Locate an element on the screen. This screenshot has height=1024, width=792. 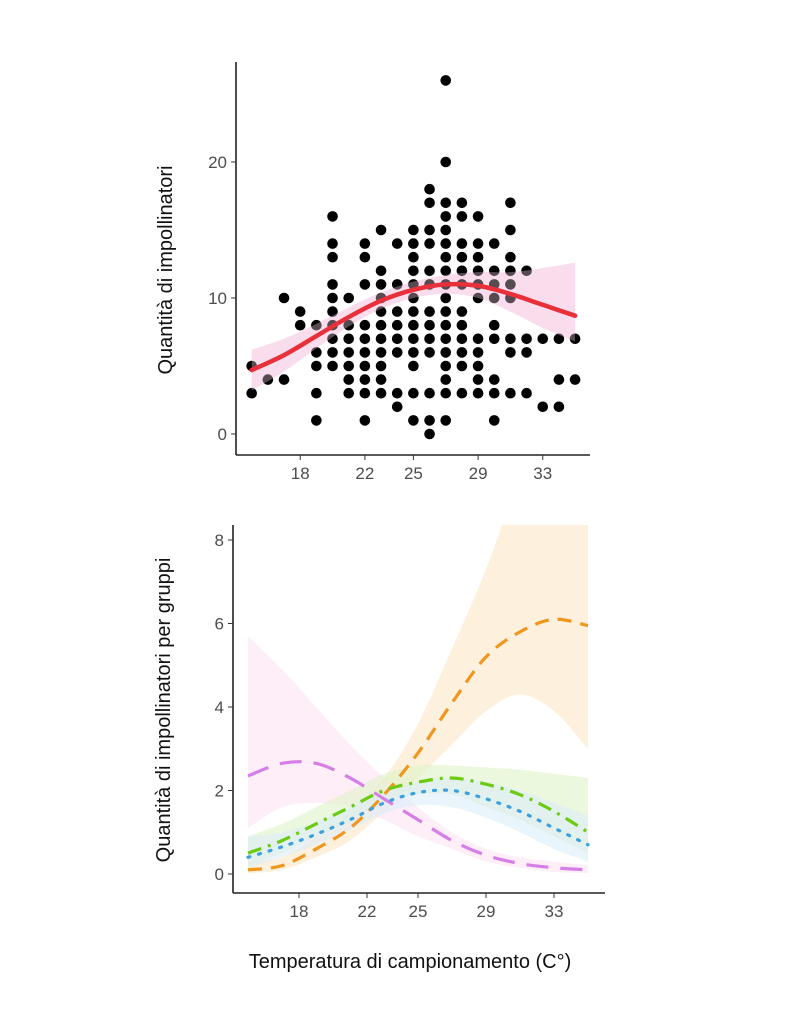
bottom-x-tick-label: 18 is located at coordinates (299, 911).